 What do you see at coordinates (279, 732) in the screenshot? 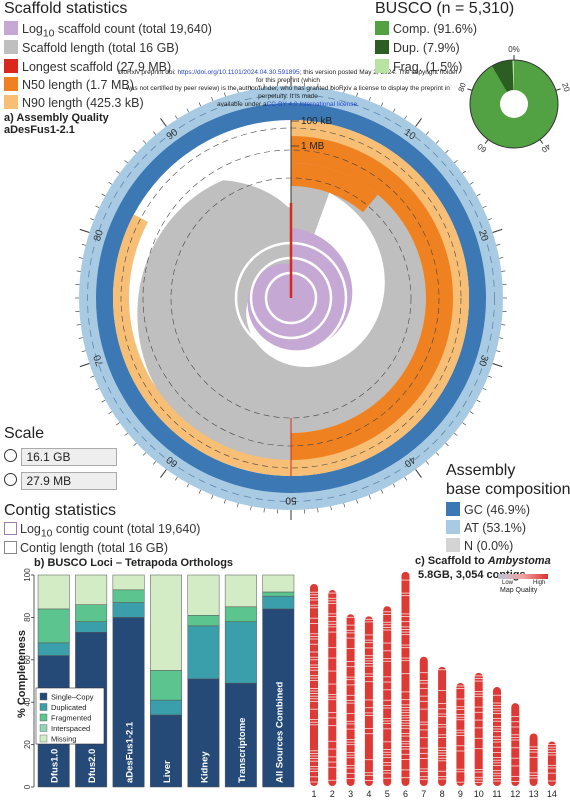
I see `b-category-label: All Sources Combined` at bounding box center [279, 732].